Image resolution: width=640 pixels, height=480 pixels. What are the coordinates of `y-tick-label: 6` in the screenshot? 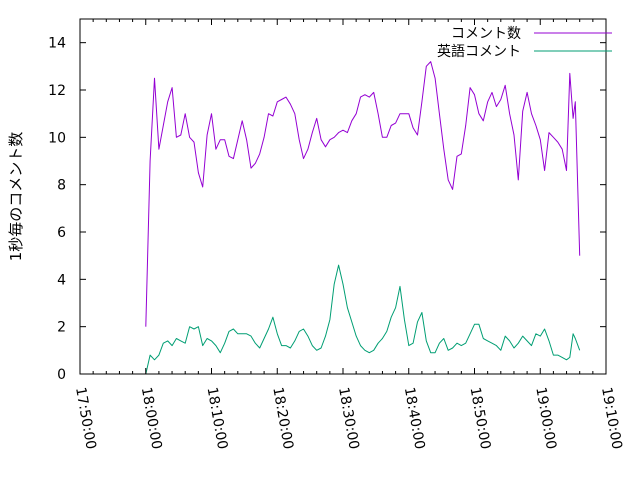 It's located at (61, 233).